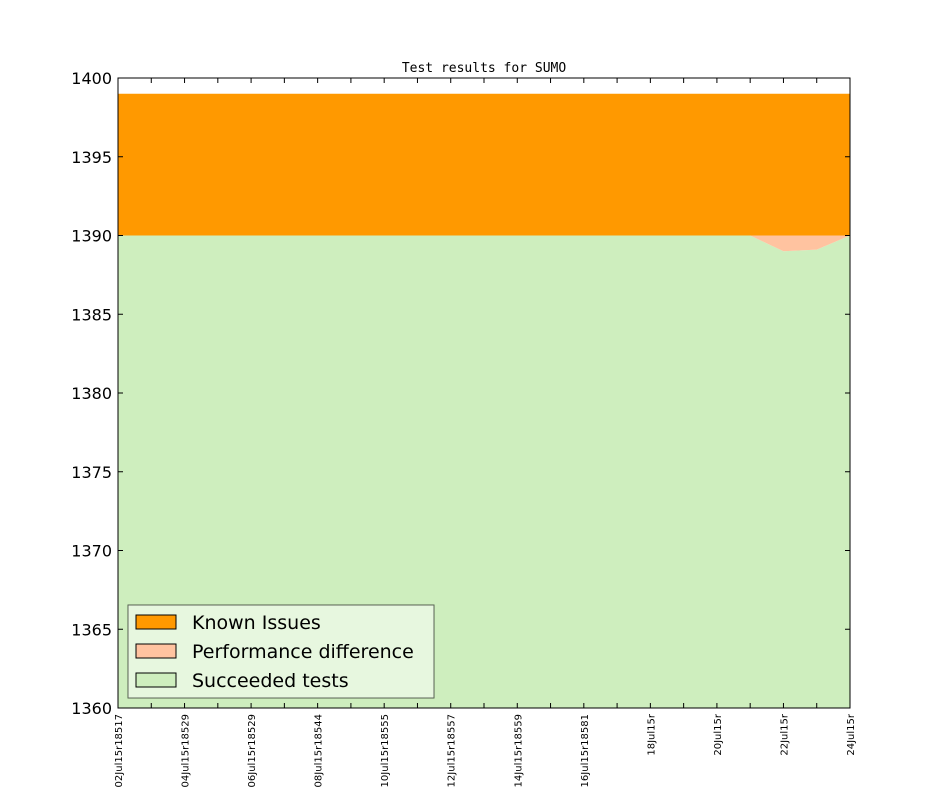 The height and width of the screenshot is (787, 944). I want to click on chart-title: Test results for SUMO, so click(484, 68).